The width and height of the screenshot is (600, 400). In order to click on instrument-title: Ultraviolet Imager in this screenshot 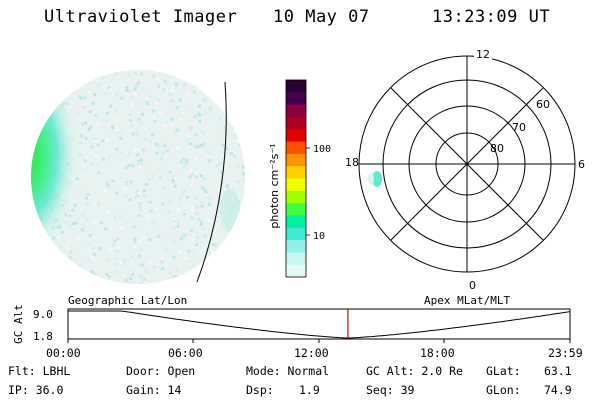, I will do `click(141, 17)`.